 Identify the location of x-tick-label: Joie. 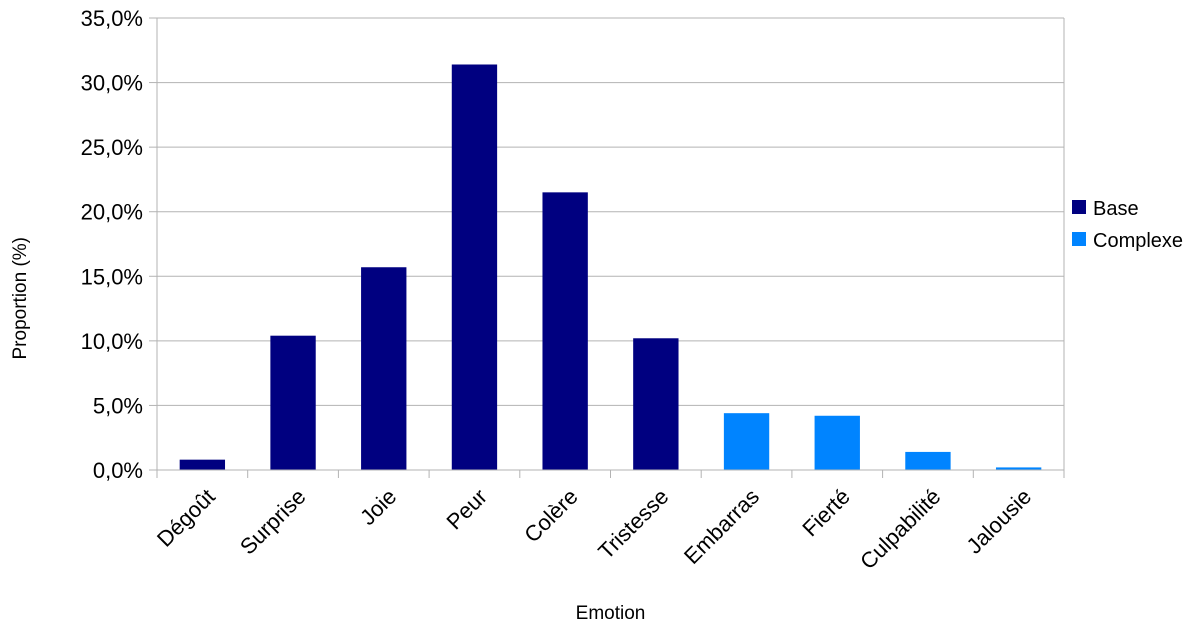
(378, 507).